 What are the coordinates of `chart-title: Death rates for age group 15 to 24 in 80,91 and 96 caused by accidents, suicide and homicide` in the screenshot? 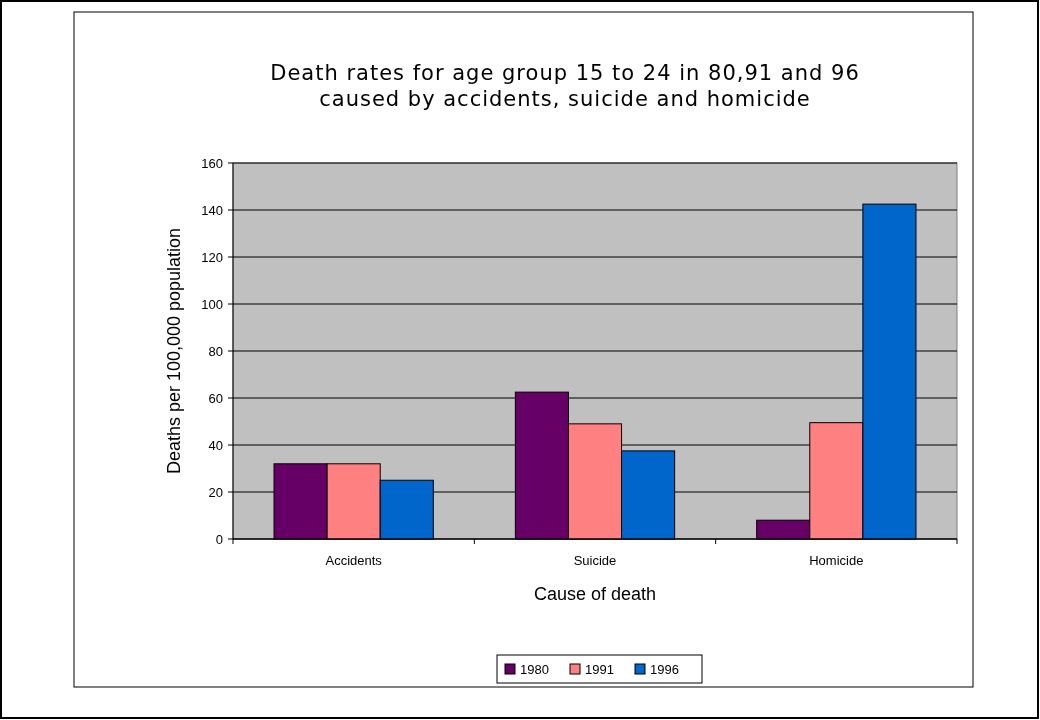 It's located at (565, 86).